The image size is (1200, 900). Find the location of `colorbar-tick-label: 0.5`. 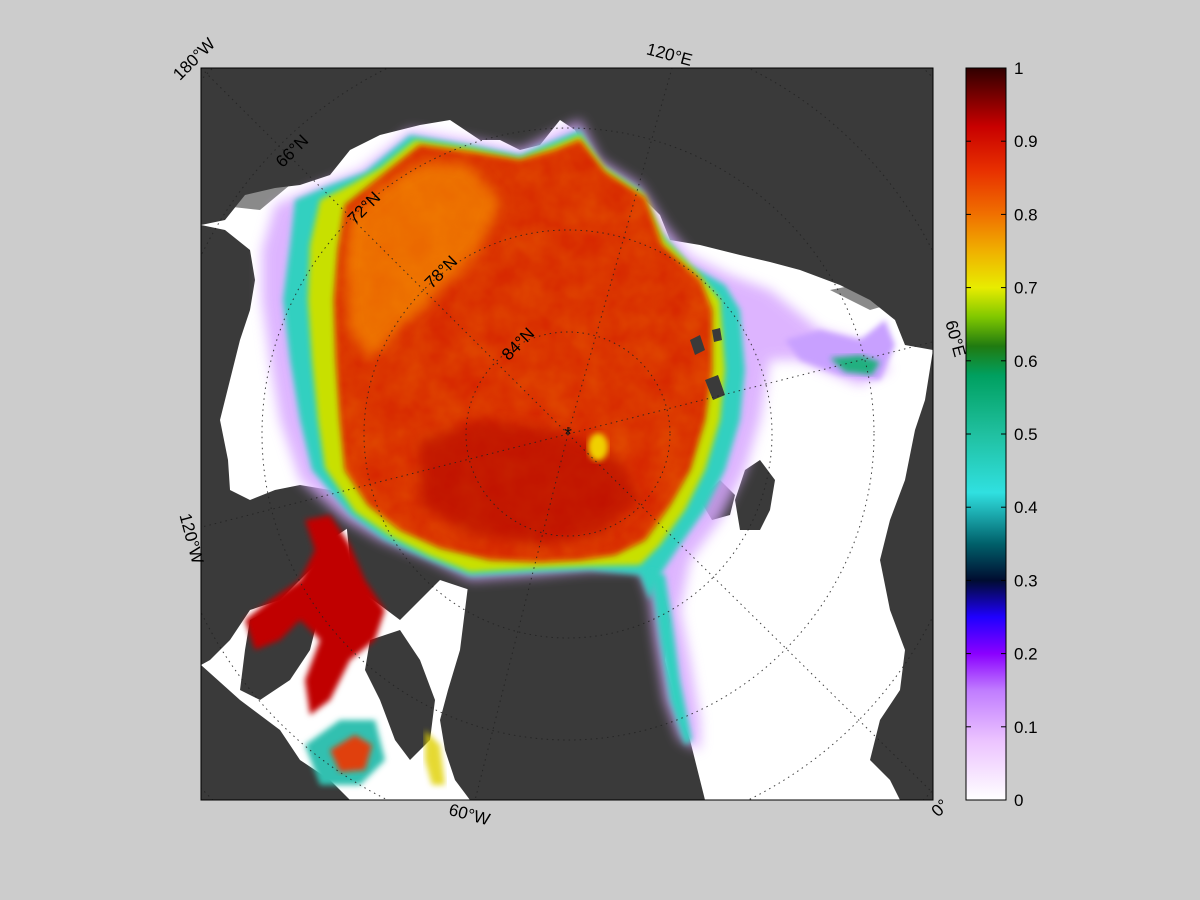

colorbar-tick-label: 0.5 is located at coordinates (1026, 434).